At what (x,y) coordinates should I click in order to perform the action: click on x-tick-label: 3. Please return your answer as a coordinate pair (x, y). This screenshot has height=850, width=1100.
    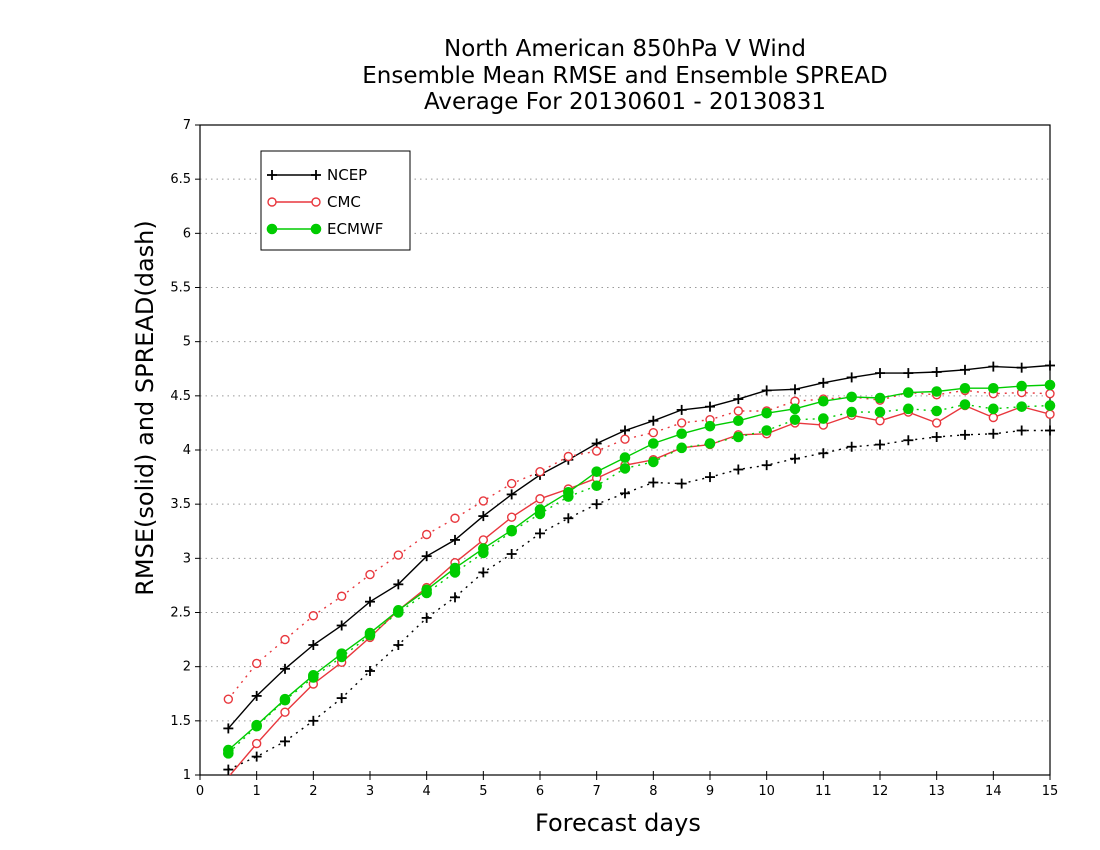
    Looking at the image, I should click on (370, 791).